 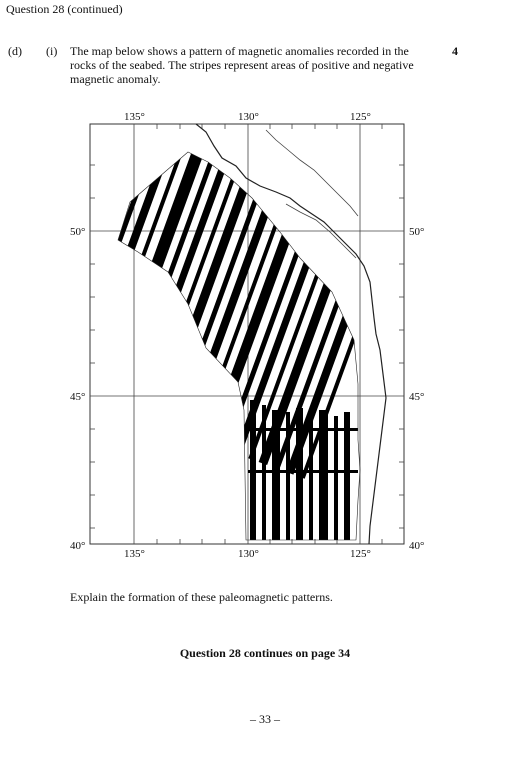 What do you see at coordinates (265, 653) in the screenshot?
I see `continues-note: Question 28 continues on page 34` at bounding box center [265, 653].